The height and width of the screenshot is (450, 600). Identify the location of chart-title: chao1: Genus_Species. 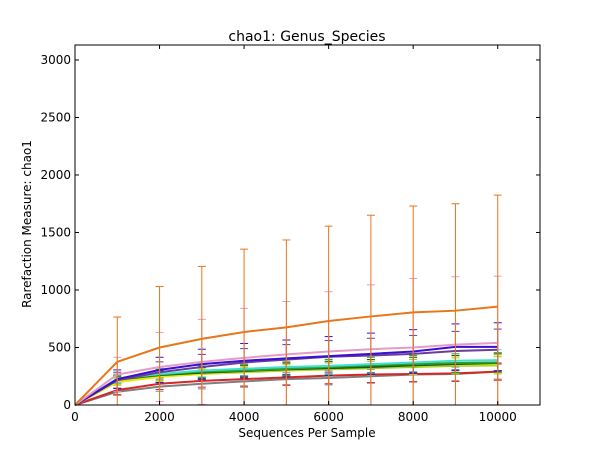
(306, 37).